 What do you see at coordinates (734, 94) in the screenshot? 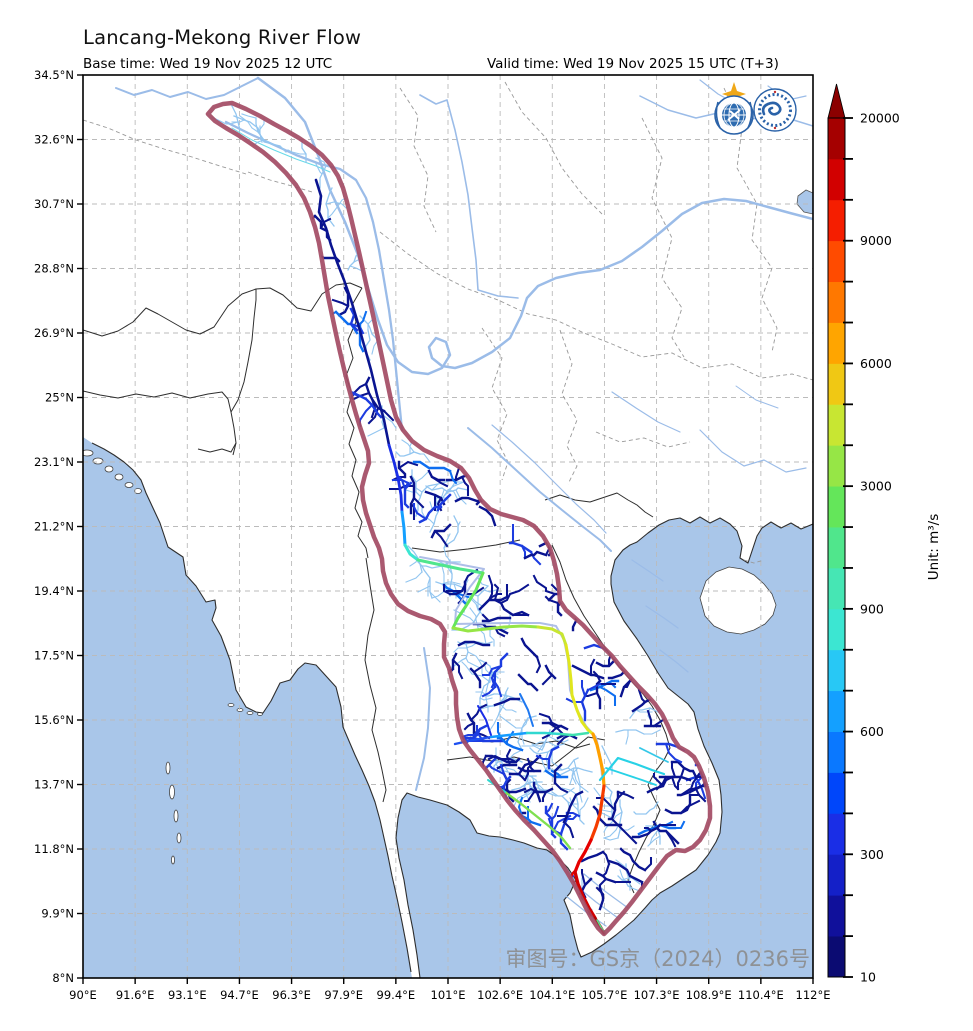
I see `star-icon` at bounding box center [734, 94].